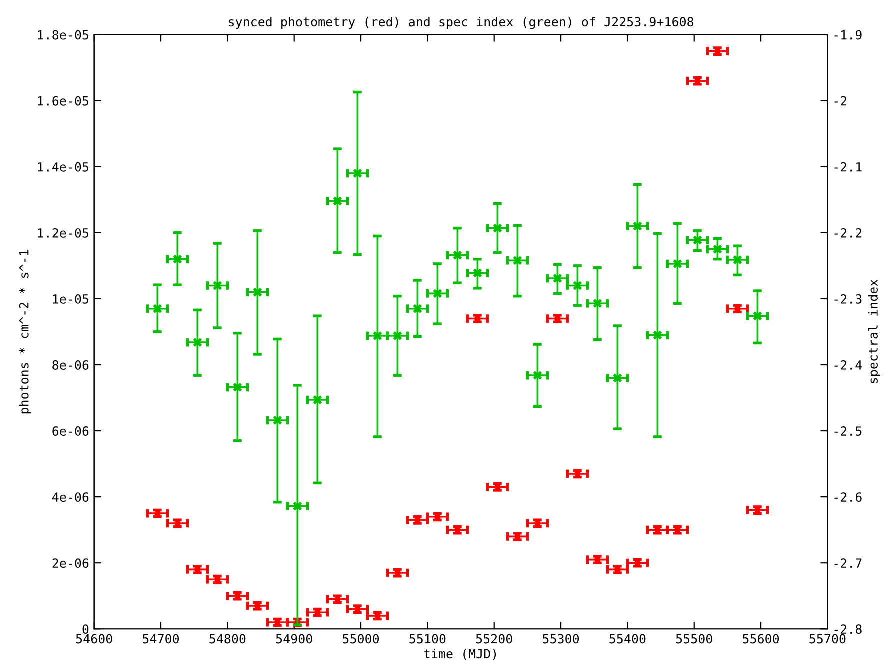  I want to click on x-tick-label: 55200, so click(494, 639).